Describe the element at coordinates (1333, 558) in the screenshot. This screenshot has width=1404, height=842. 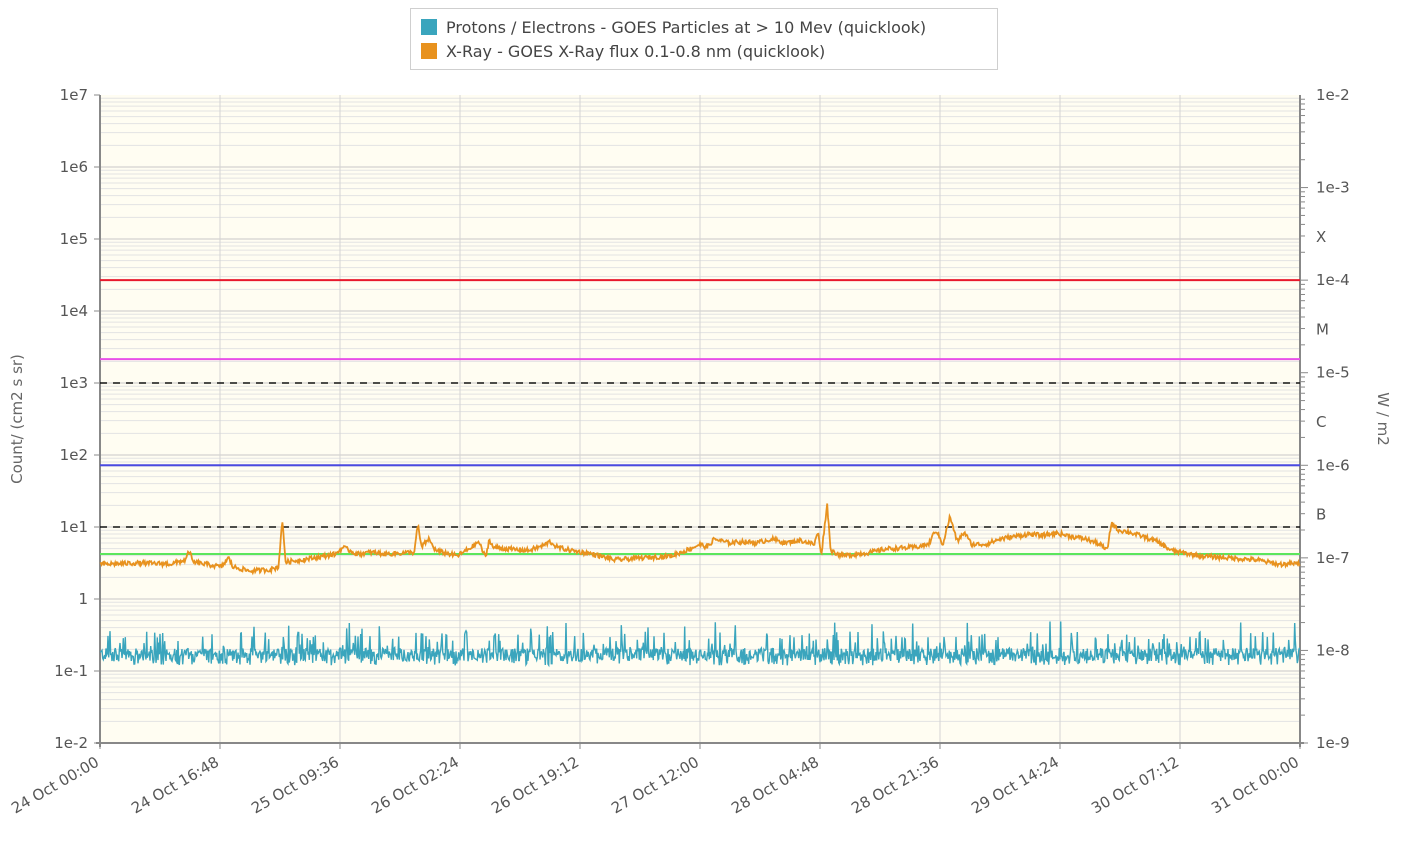
I see `right-tick-label: 1e-7` at that location.